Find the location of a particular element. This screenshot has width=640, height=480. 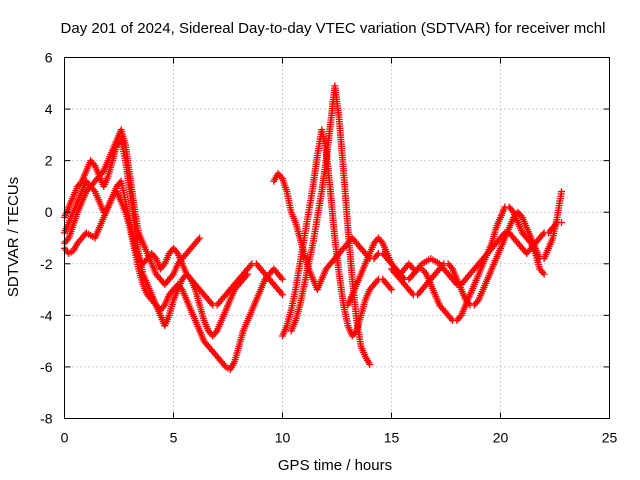

y-tick-label: -4 is located at coordinates (46, 315).